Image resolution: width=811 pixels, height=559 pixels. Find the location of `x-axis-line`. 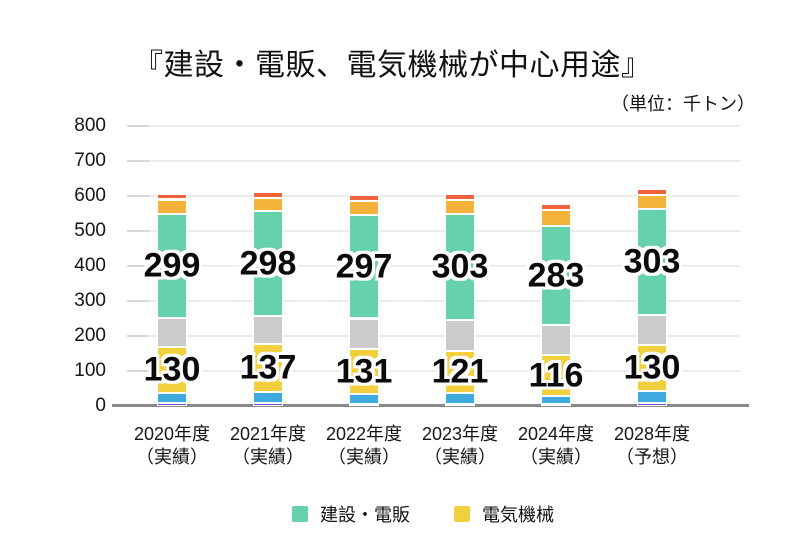

x-axis-line is located at coordinates (430, 405).